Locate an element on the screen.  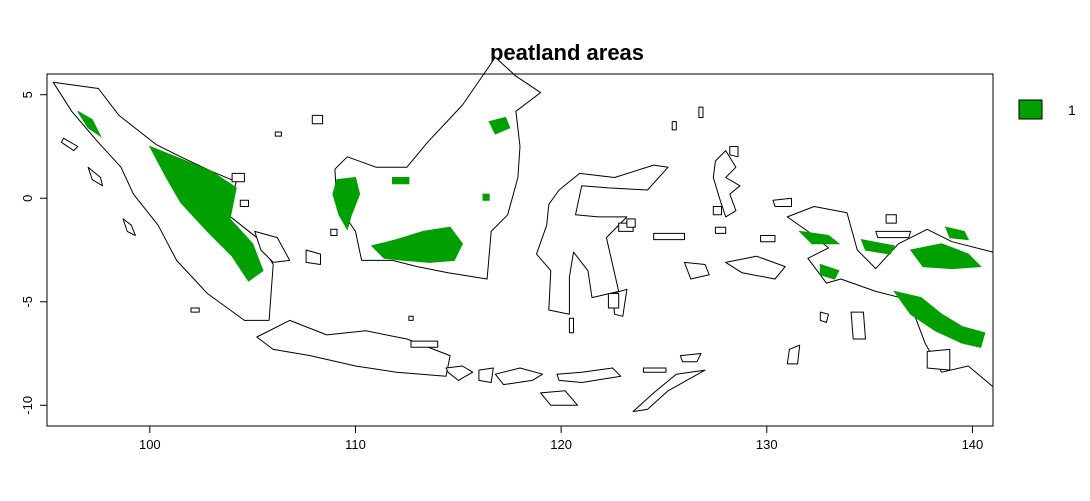
region-riau-islands is located at coordinates (238, 177).